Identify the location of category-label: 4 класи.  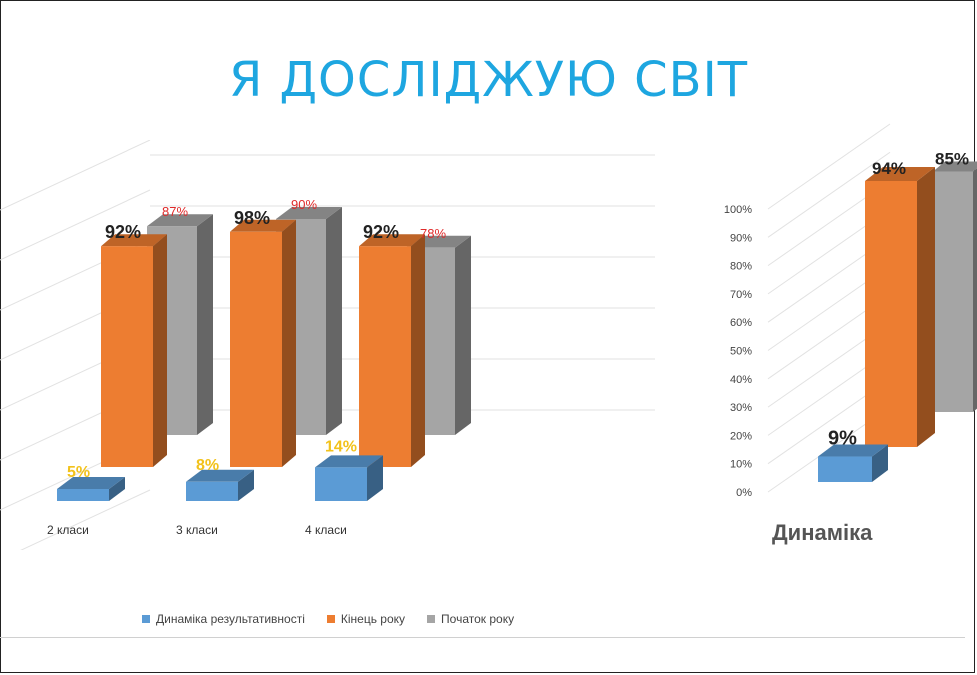
(326, 530).